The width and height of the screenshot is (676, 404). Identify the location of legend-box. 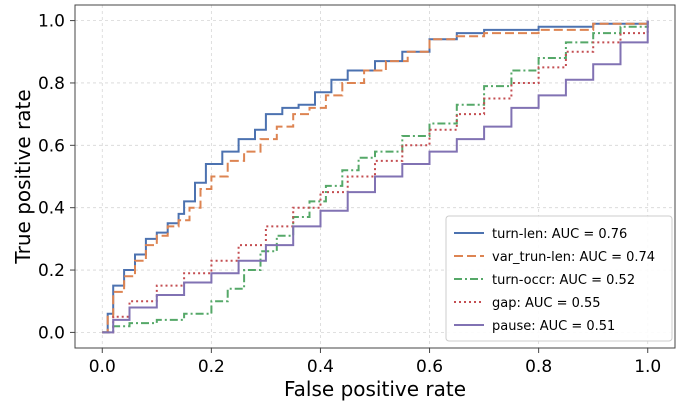
(559, 278).